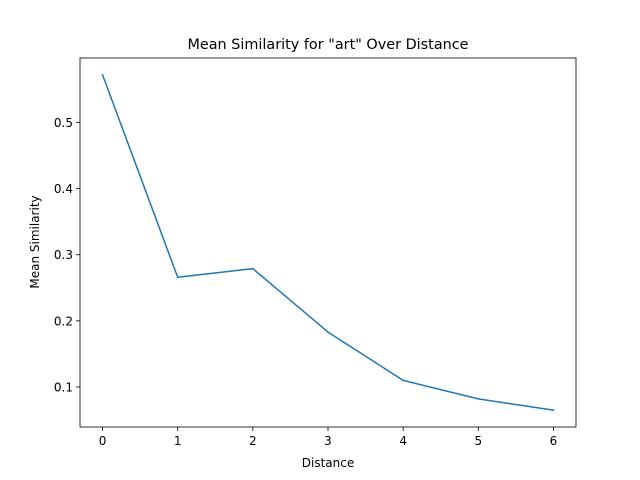 The width and height of the screenshot is (640, 480). What do you see at coordinates (35, 241) in the screenshot?
I see `y-axis-label: Mean Similarity` at bounding box center [35, 241].